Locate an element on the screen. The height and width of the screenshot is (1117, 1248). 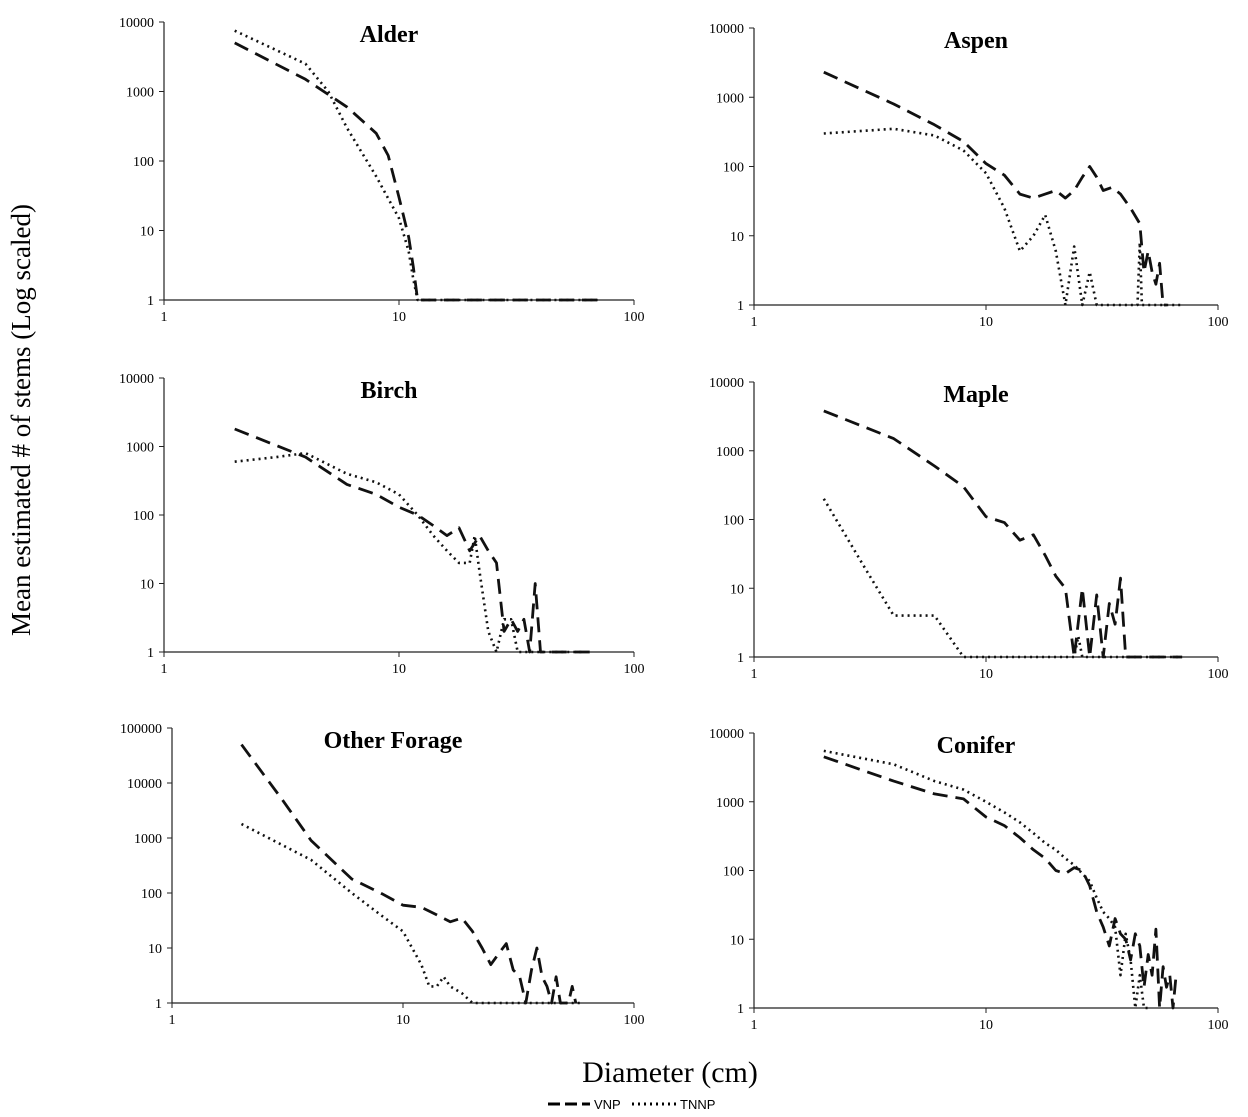
x-axis-label: Diameter (cm) is located at coordinates (670, 1072).